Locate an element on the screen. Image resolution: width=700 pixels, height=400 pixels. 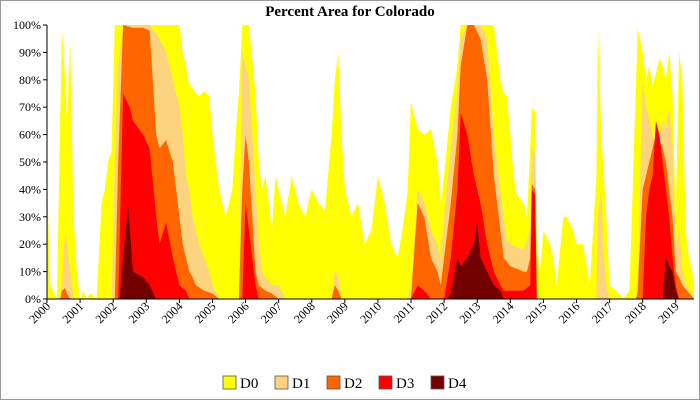
legend-label: D2 is located at coordinates (353, 384).